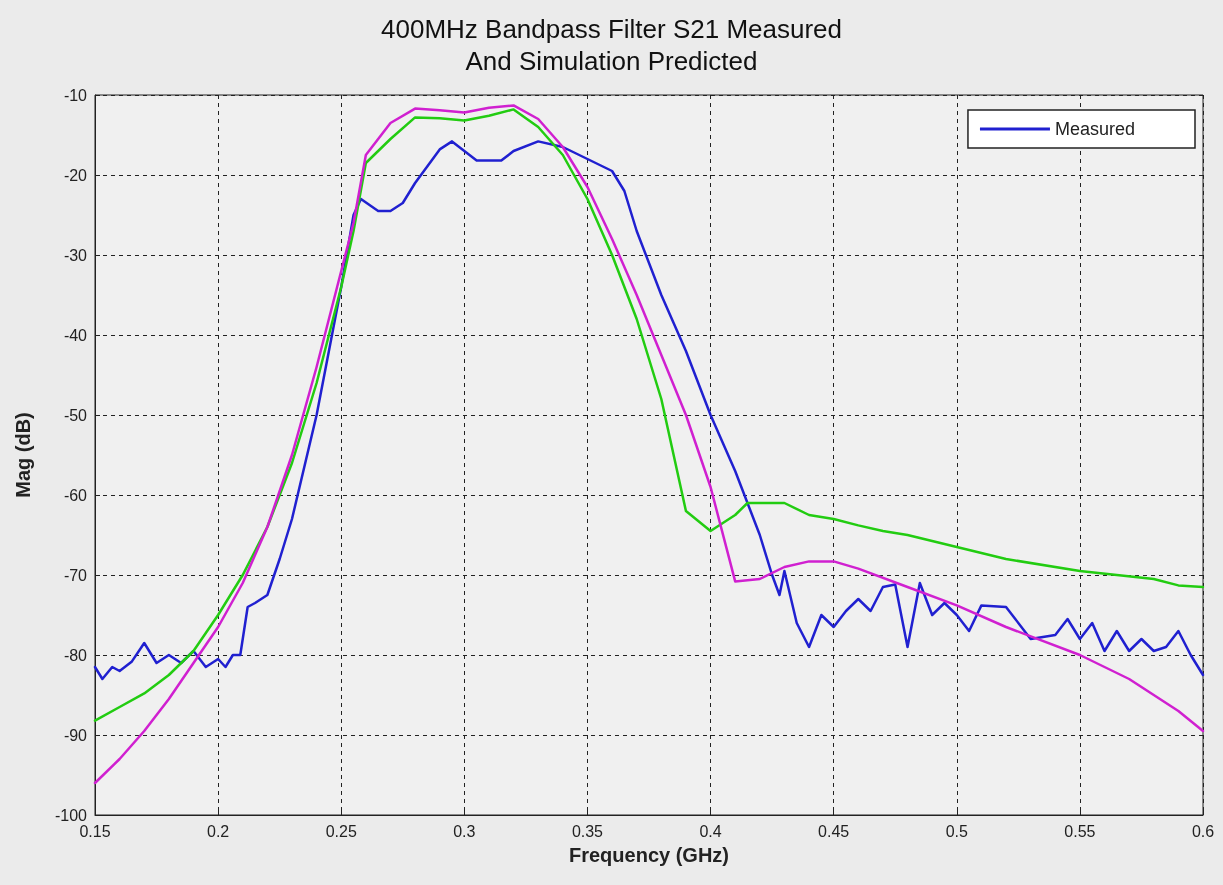 Image resolution: width=1223 pixels, height=885 pixels. Describe the element at coordinates (71, 815) in the screenshot. I see `y-tick-label: -100` at that location.